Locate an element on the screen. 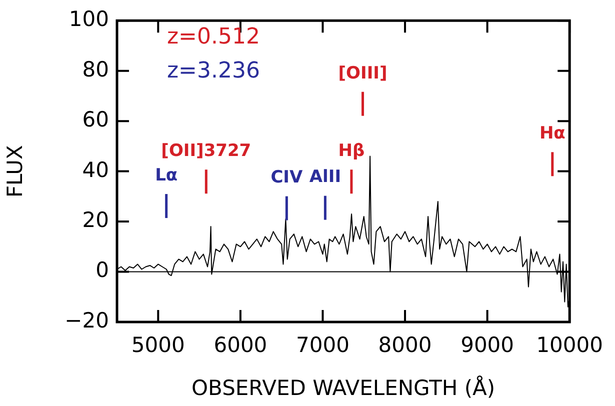 The width and height of the screenshot is (615, 406). y-tick-label: 80 is located at coordinates (95, 69).